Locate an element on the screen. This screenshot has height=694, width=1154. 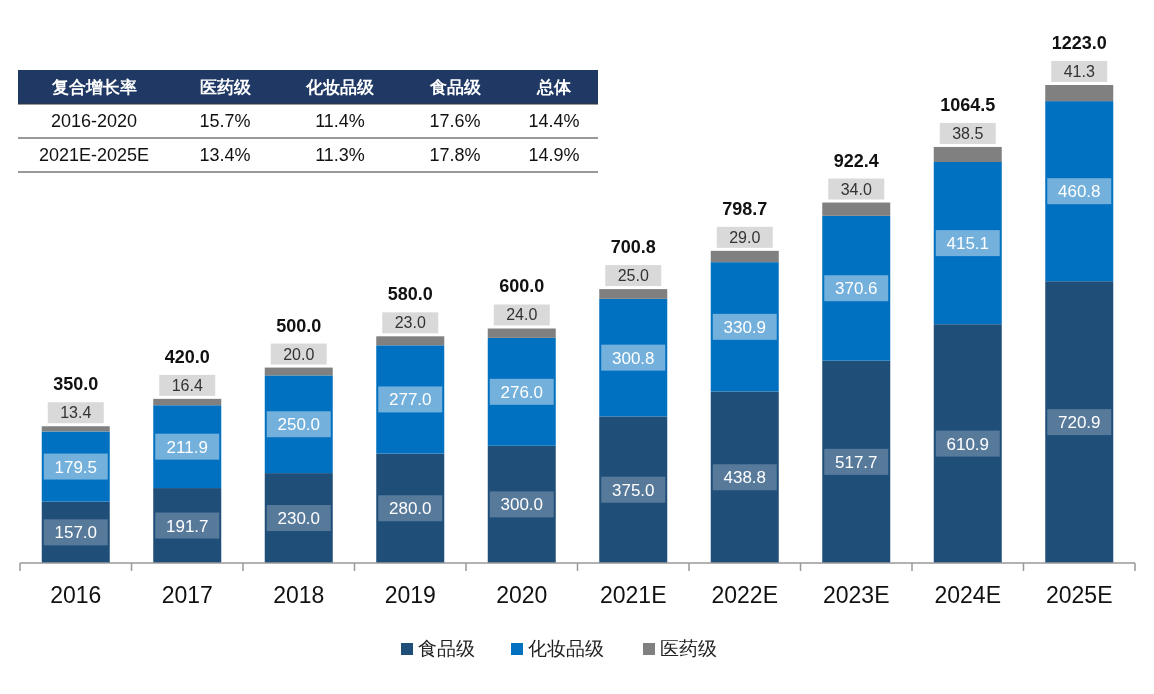
annotation: 11.4% is located at coordinates (340, 121).